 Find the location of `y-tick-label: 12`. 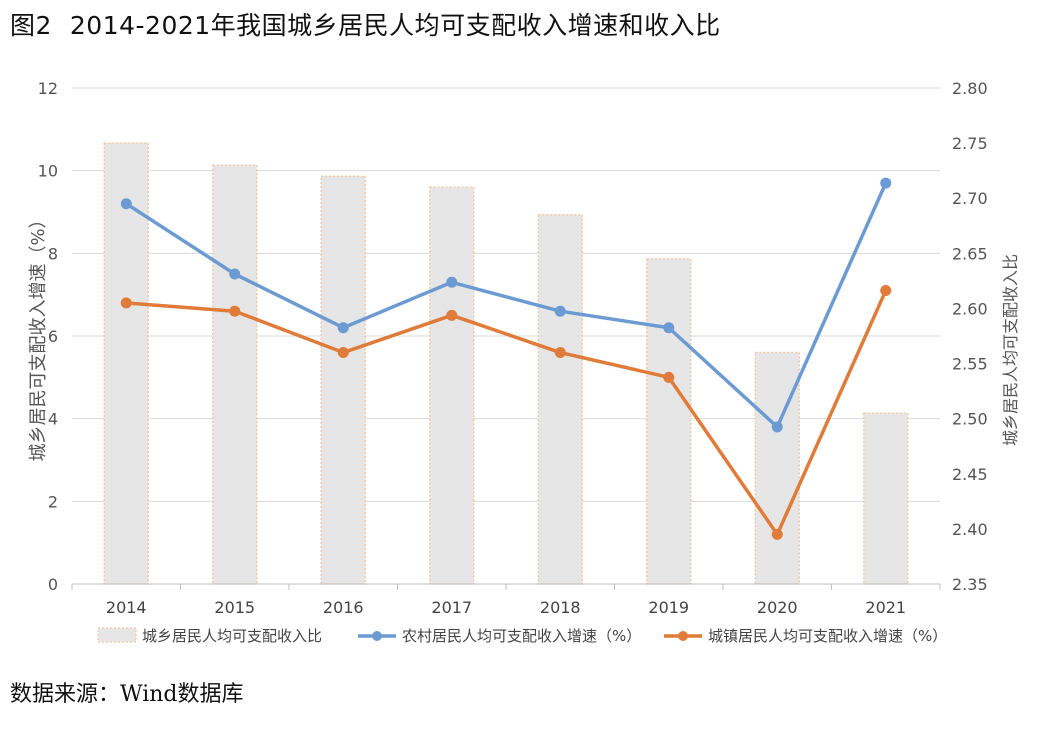

y-tick-label: 12 is located at coordinates (48, 88).